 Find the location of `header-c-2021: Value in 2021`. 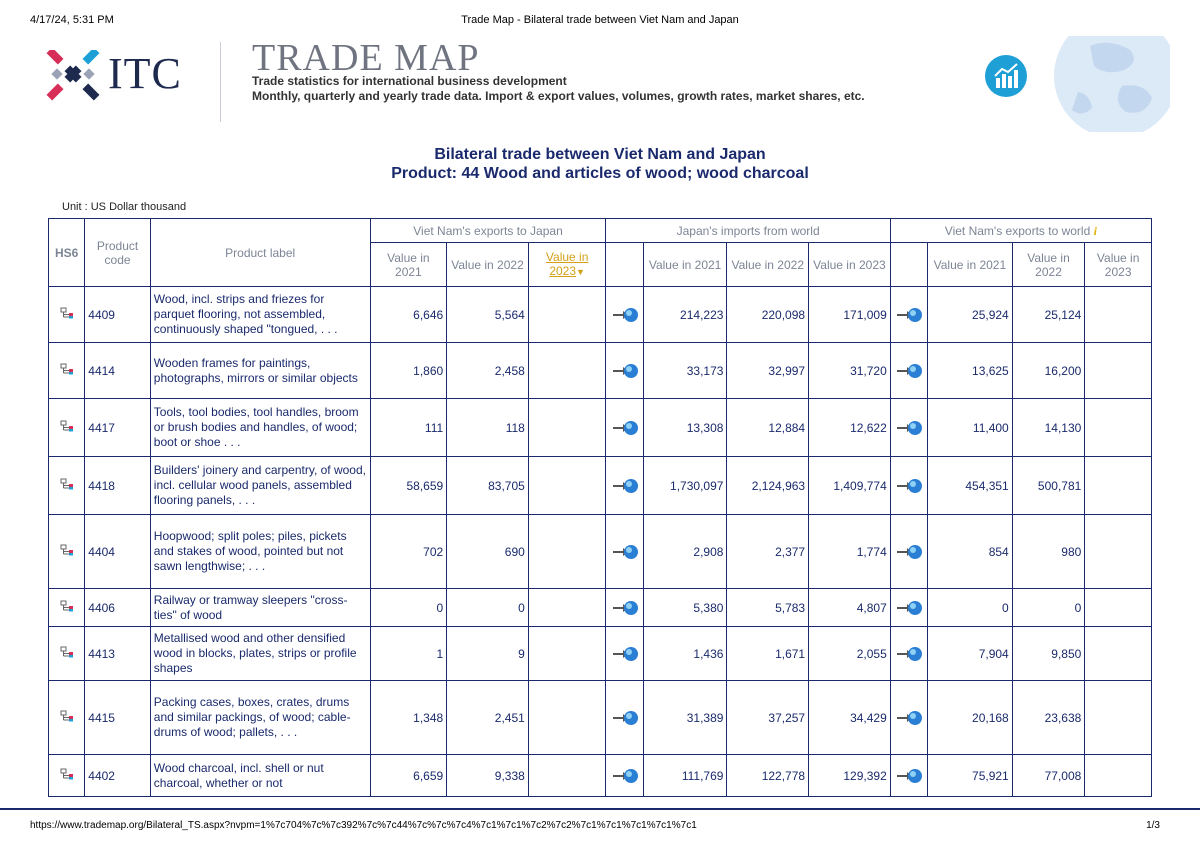

header-c-2021: Value in 2021 is located at coordinates (970, 264).